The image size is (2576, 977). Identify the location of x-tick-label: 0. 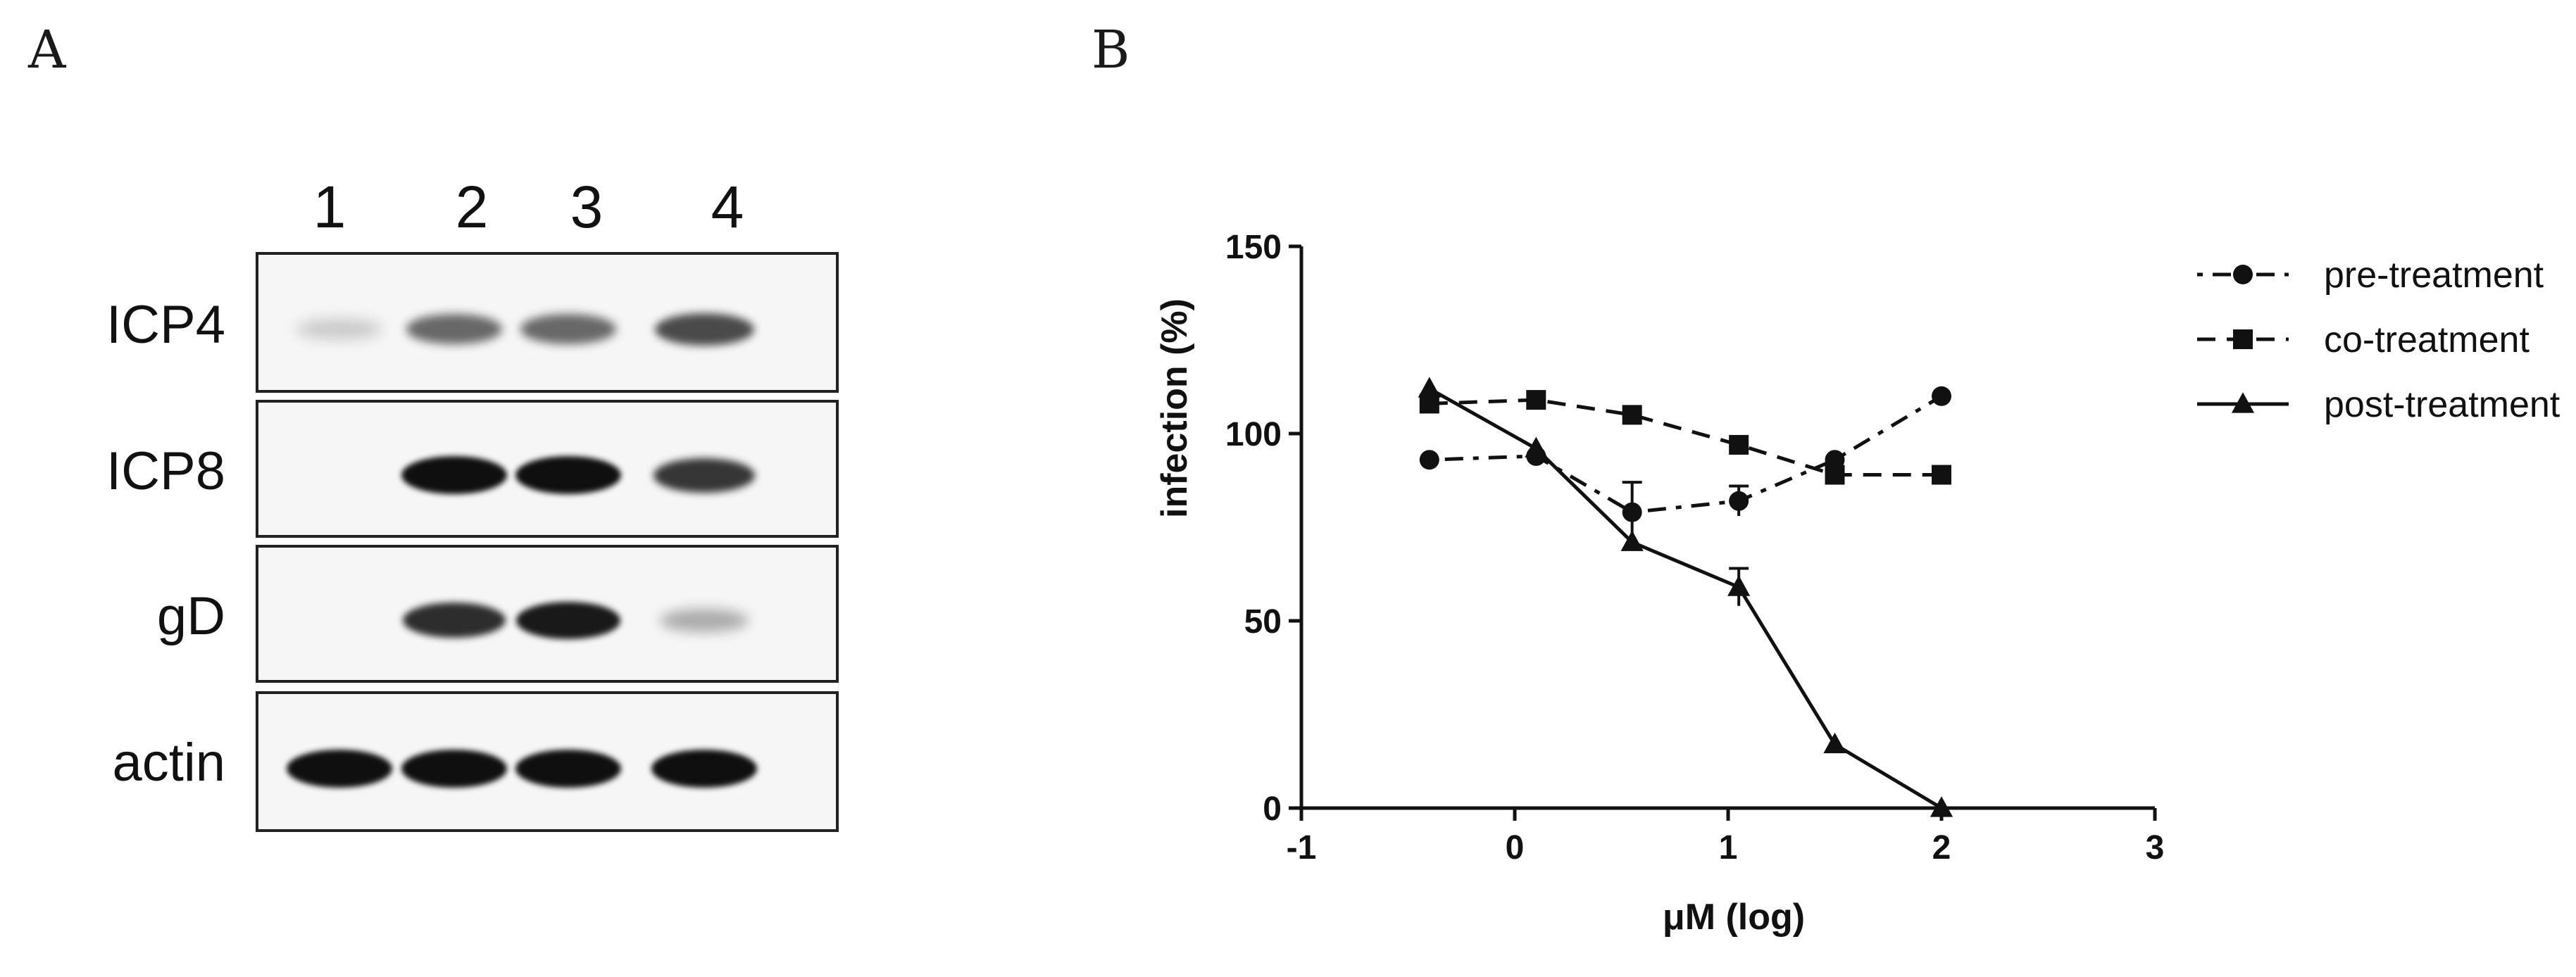
(1515, 847).